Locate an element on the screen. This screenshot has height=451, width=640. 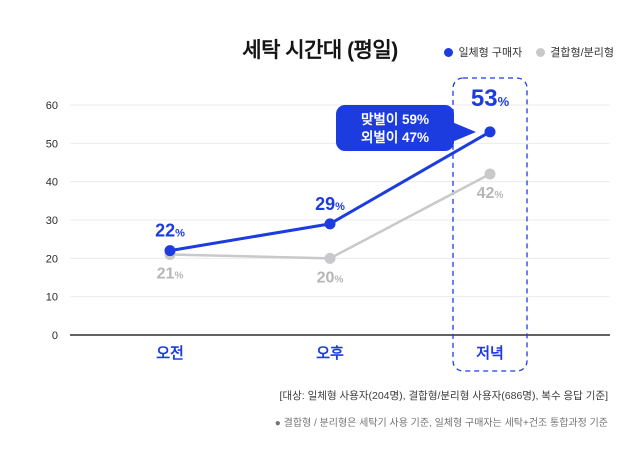
x-category-label: 오후 is located at coordinates (330, 353).